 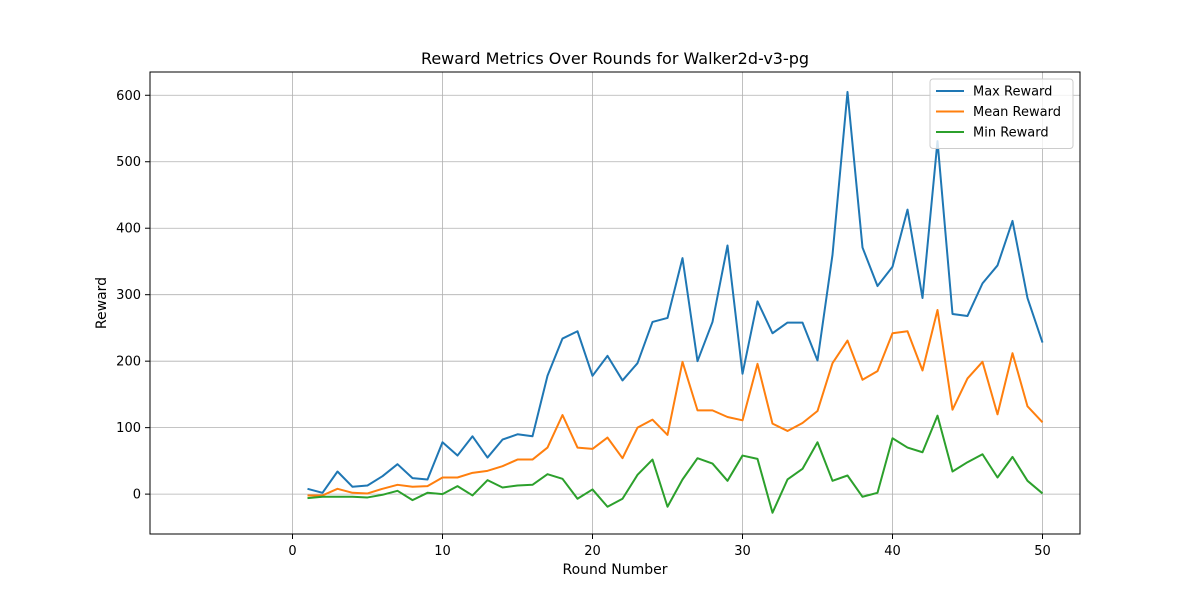 What do you see at coordinates (442, 551) in the screenshot?
I see `x-tick-label: 10` at bounding box center [442, 551].